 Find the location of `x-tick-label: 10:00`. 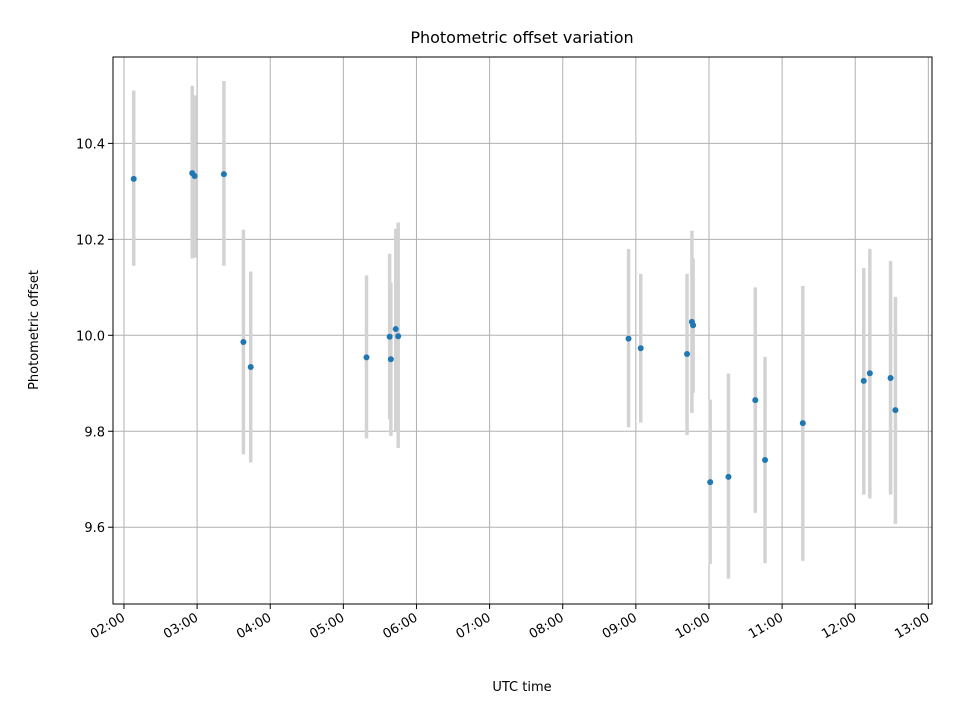

x-tick-label: 10:00 is located at coordinates (693, 626).